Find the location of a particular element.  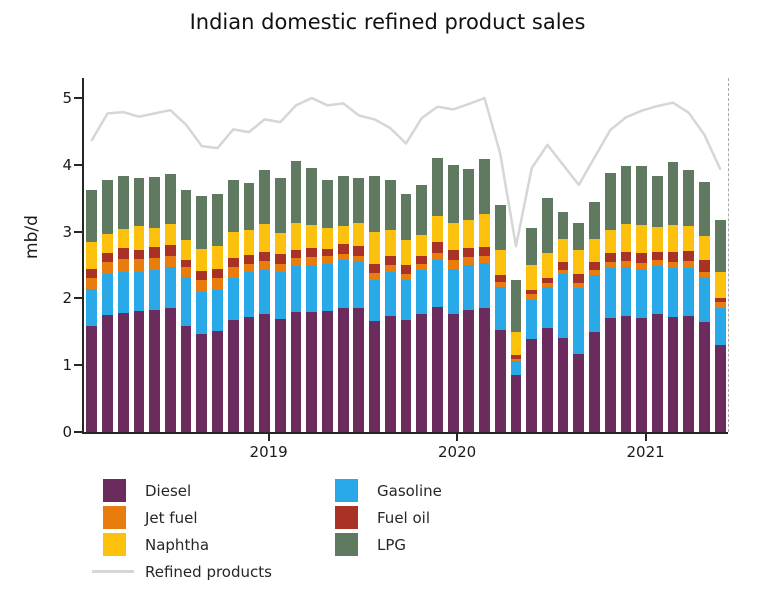

legend-row: Diesel Gasoline is located at coordinates (335, 490).